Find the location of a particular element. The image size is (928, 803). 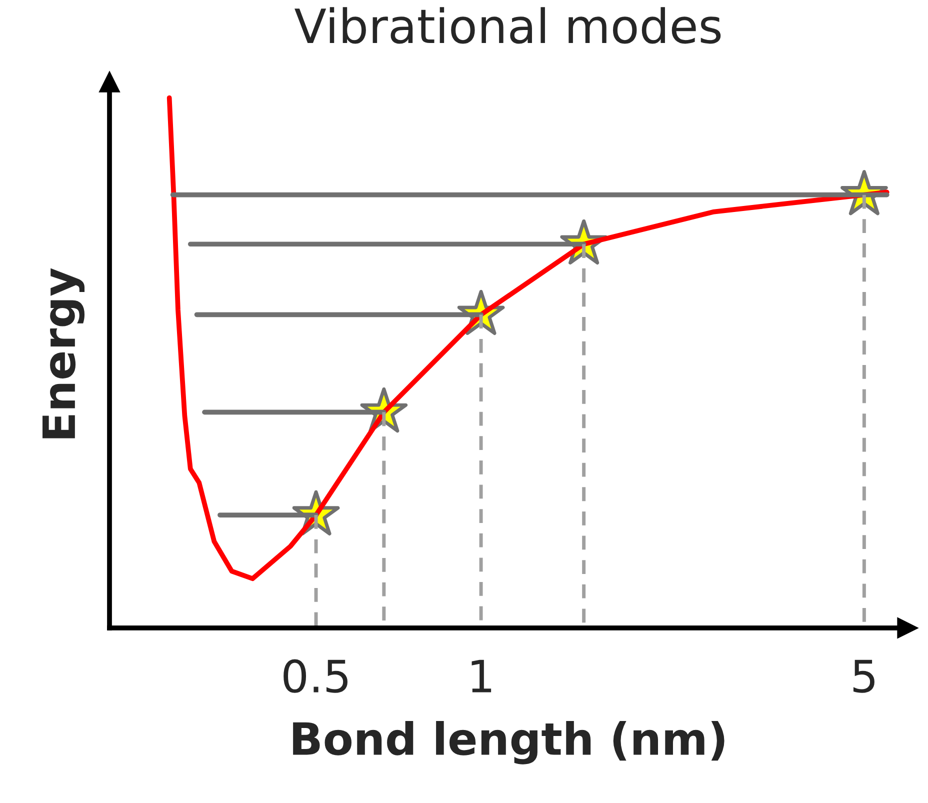

y-axis-title: Energy is located at coordinates (63, 353).